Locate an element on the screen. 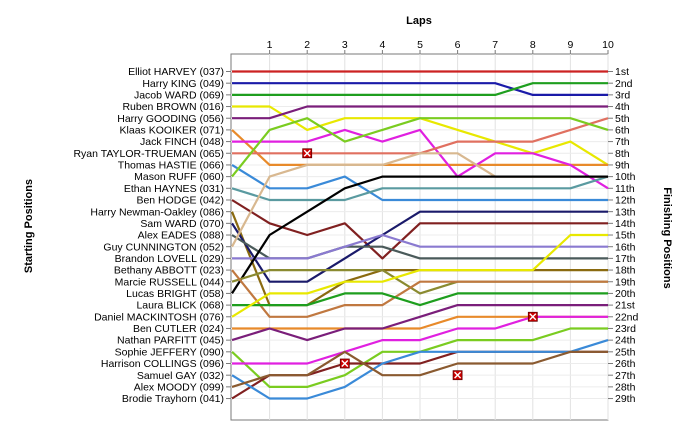 The height and width of the screenshot is (435, 700). finish-label-17th: 17th is located at coordinates (625, 259).